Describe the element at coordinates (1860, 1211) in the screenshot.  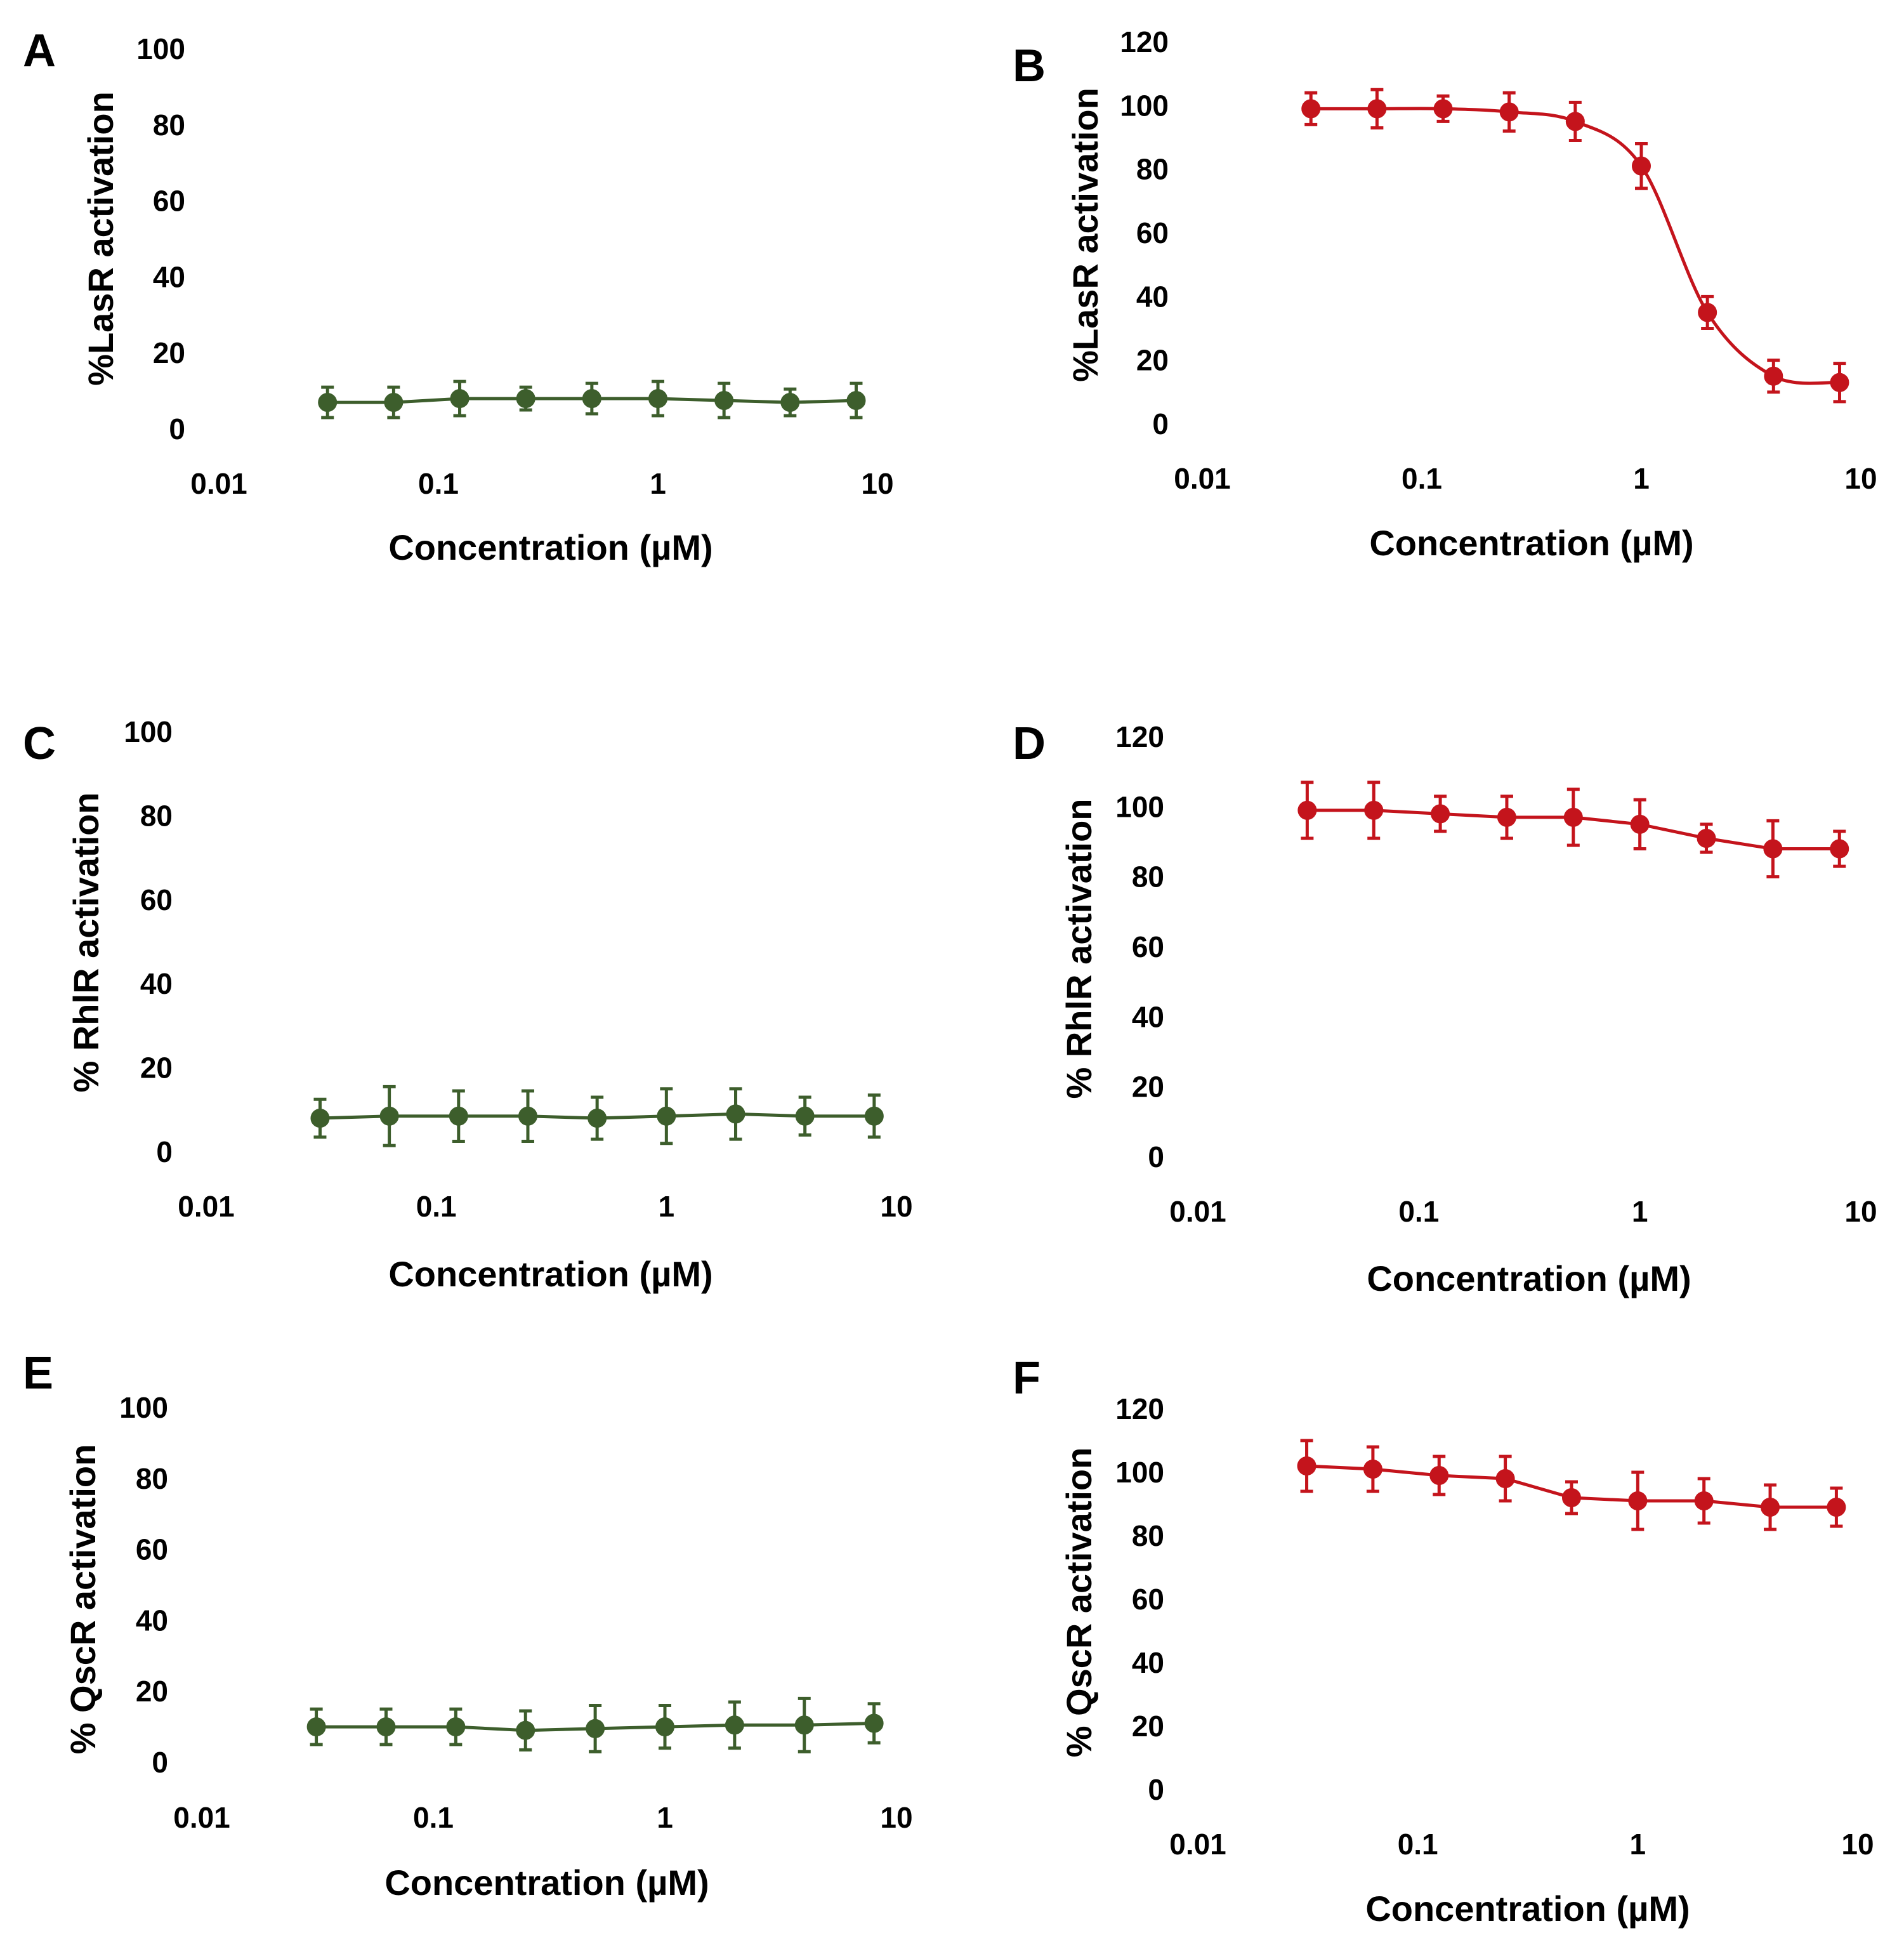
I see `panel-d-xtick: 10` at that location.